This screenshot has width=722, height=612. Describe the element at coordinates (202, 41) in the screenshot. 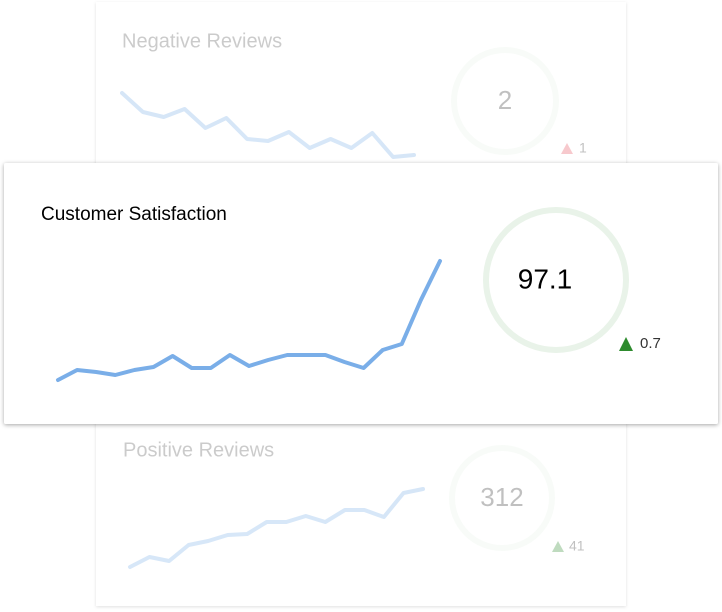

I see `card-title: Negative Reviews` at that location.